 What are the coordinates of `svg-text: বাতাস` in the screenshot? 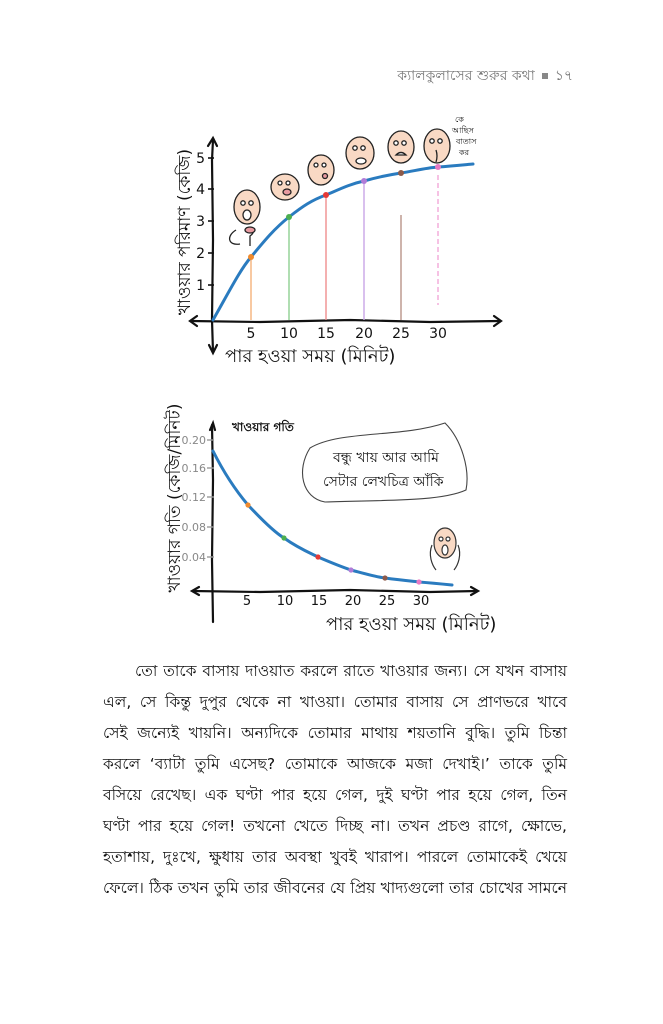 It's located at (466, 141).